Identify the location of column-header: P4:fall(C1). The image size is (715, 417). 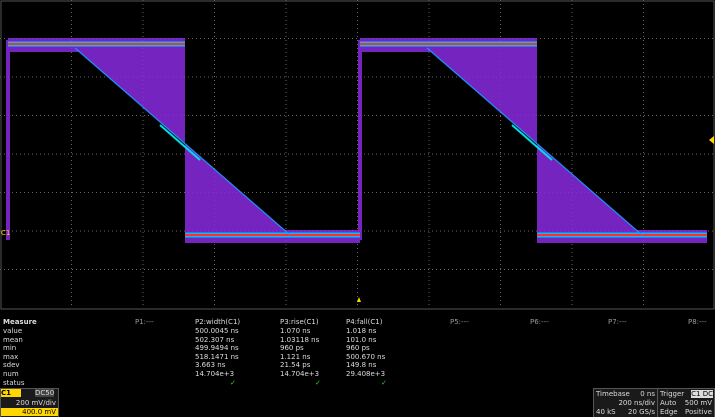
(364, 322).